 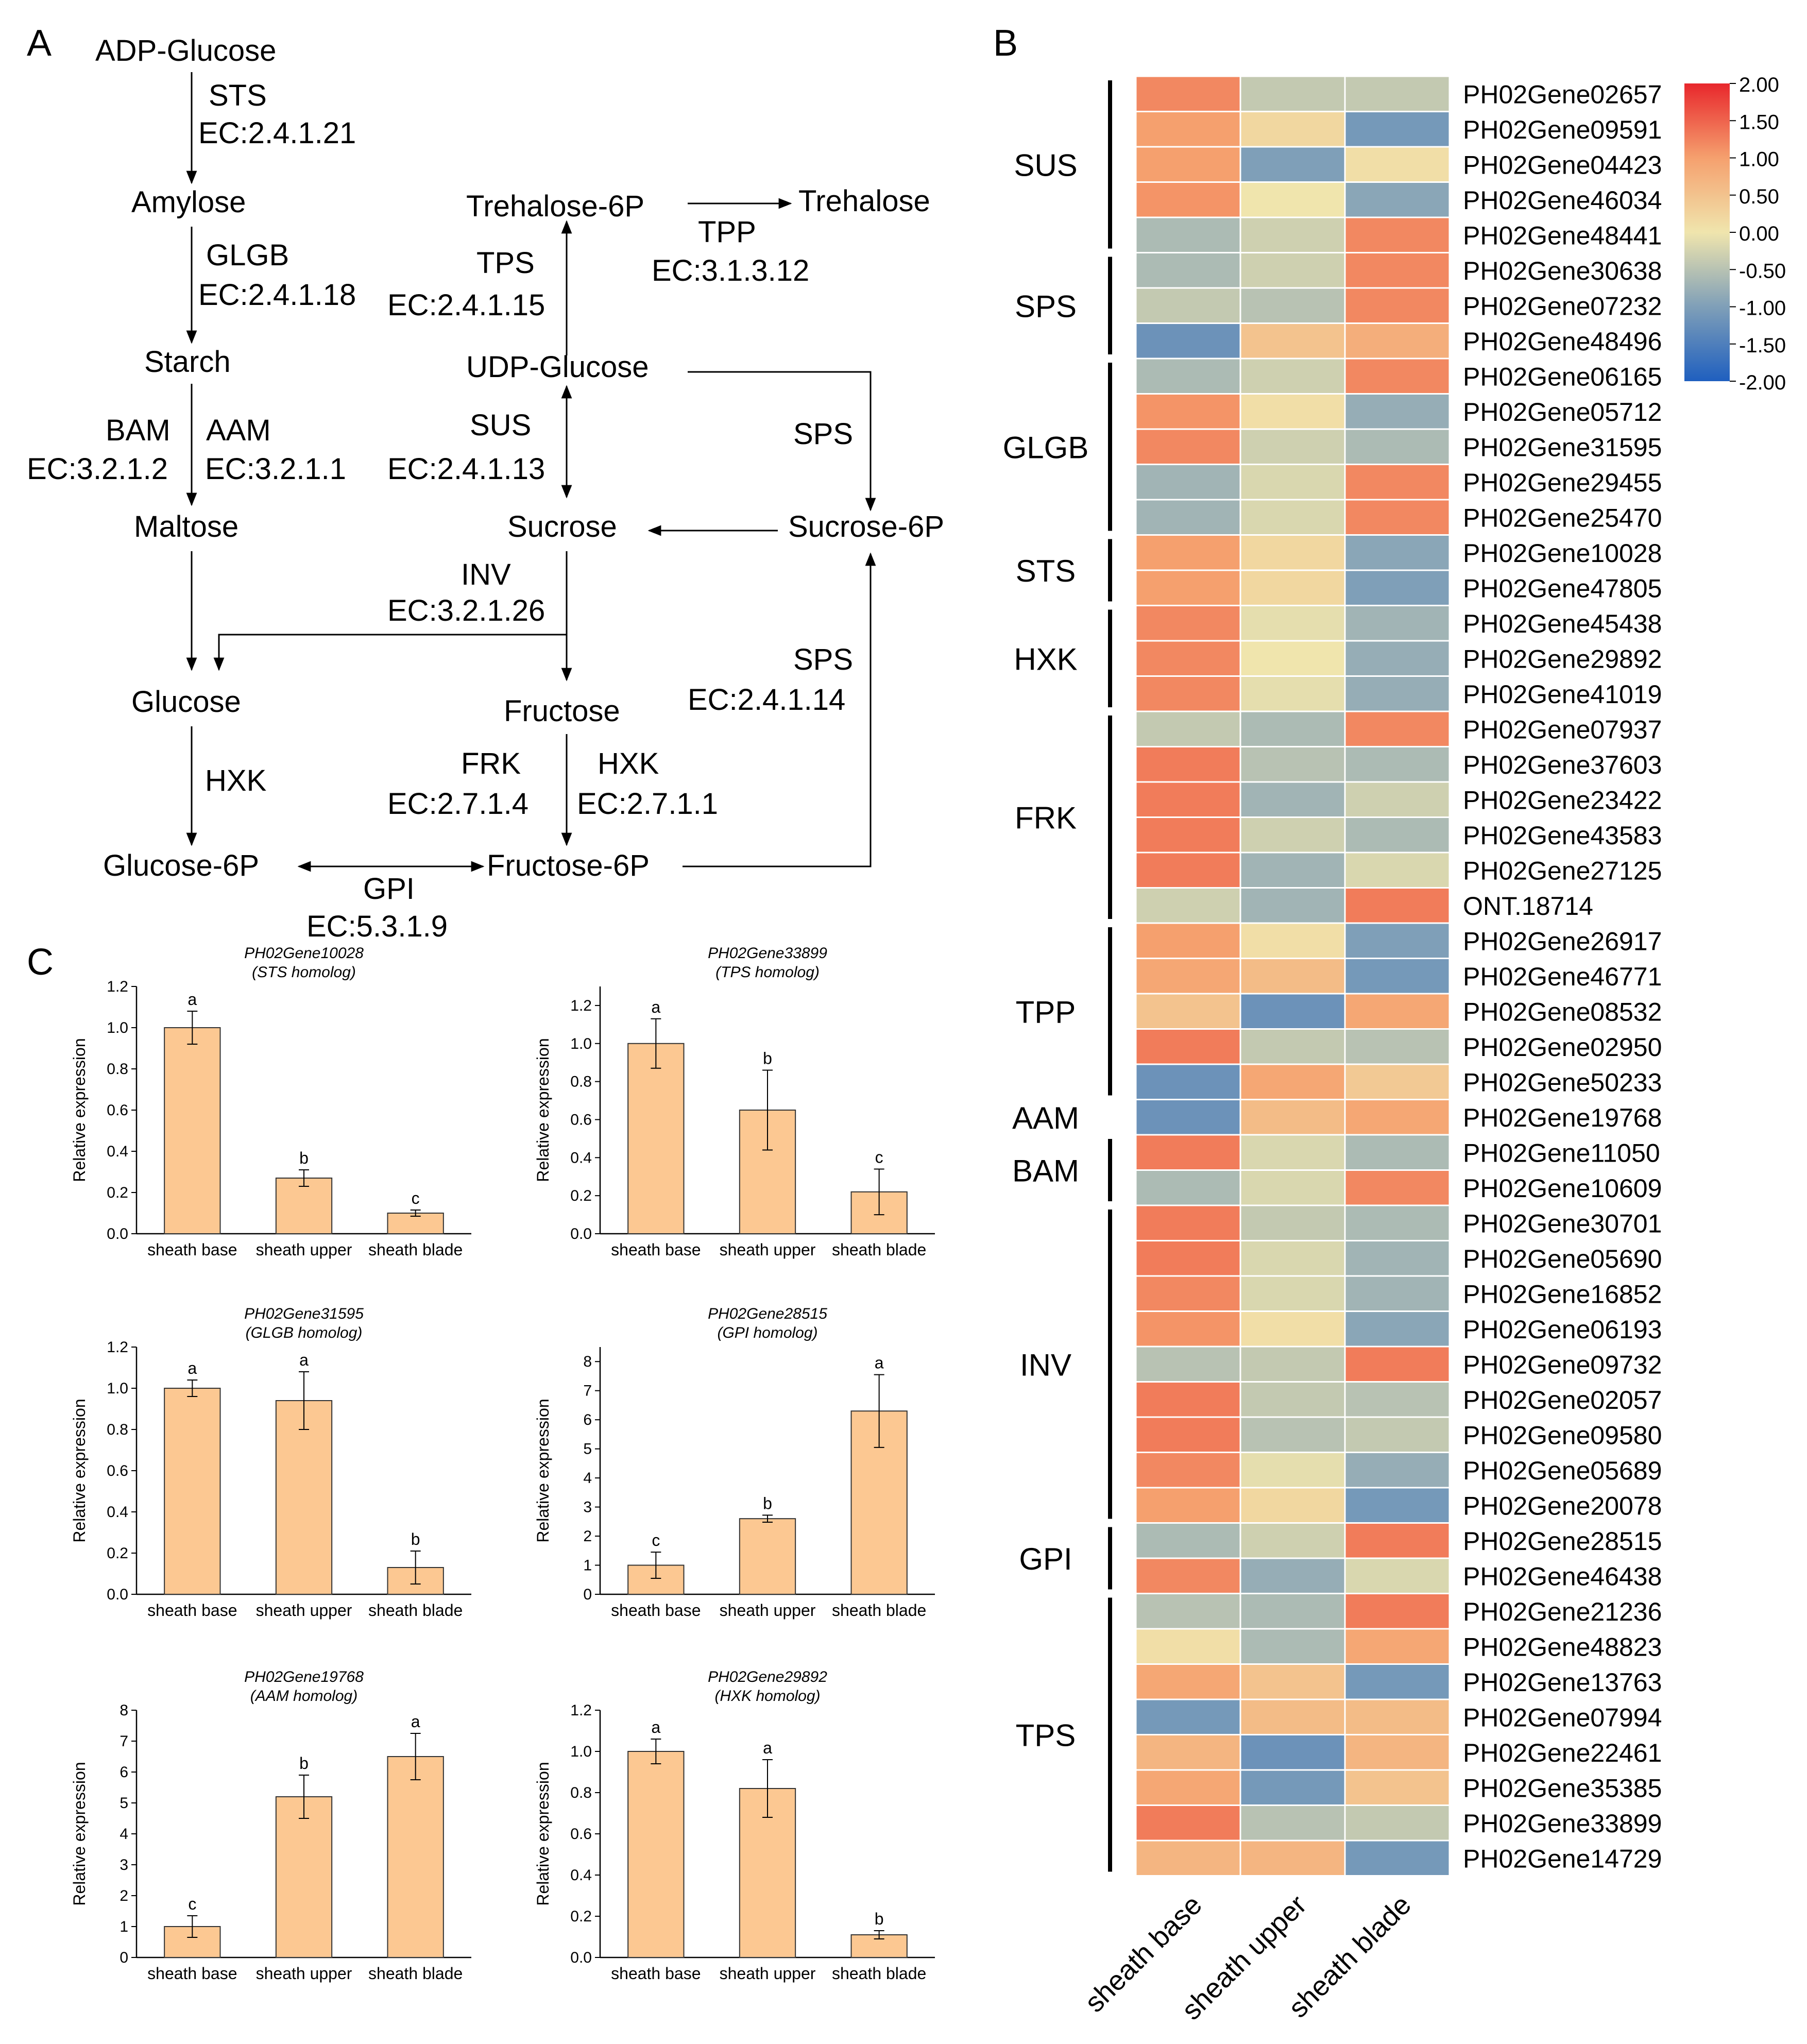 I want to click on panel-label-b: B, so click(x=1005, y=43).